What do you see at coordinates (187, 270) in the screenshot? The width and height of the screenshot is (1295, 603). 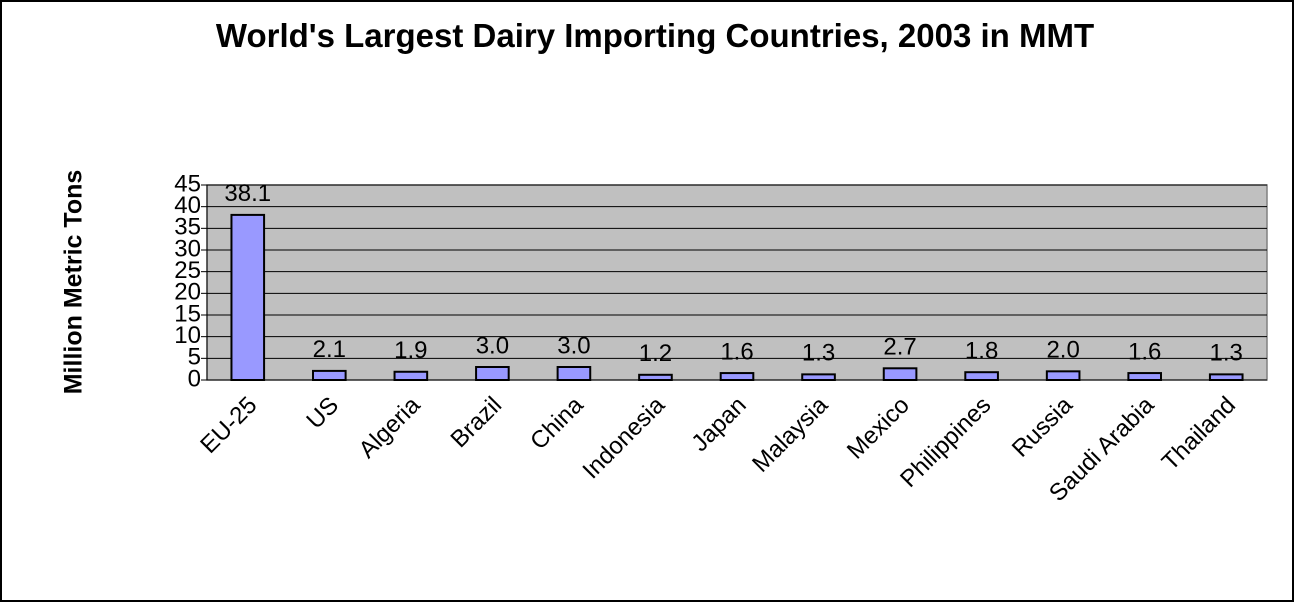 I see `y-tick-label: 25` at bounding box center [187, 270].